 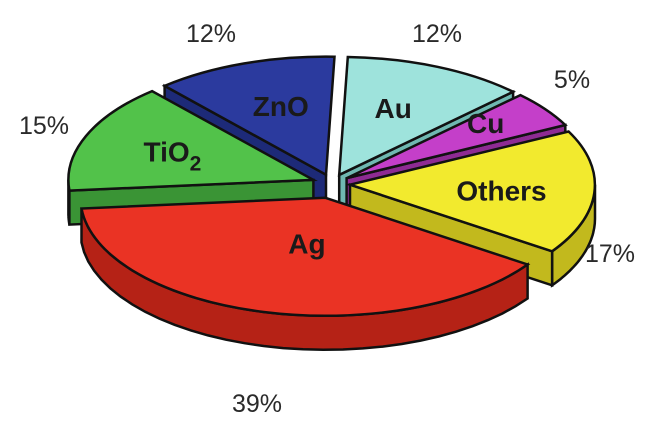 I want to click on slice-label-tio2: TiO2, so click(x=172, y=155).